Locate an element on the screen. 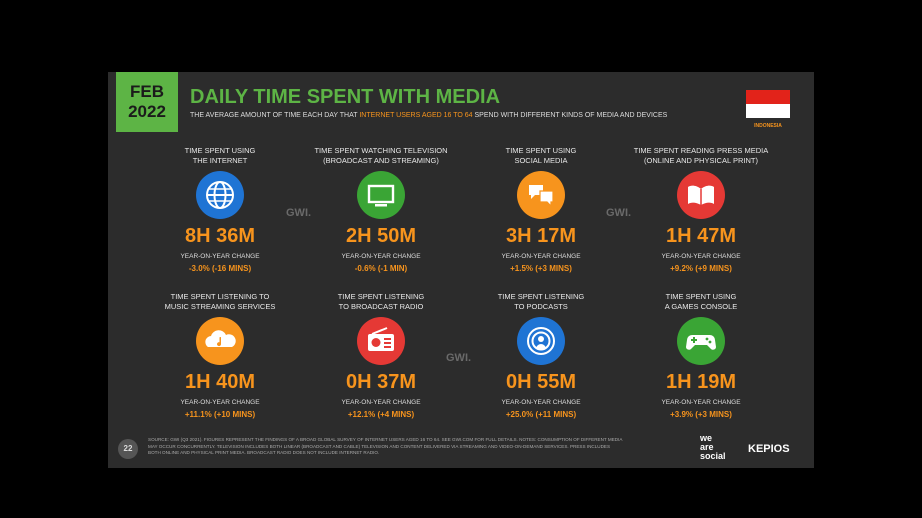 Image resolution: width=922 pixels, height=518 pixels. label-line: TIME SPENT WATCHING TELEVISION is located at coordinates (381, 150).